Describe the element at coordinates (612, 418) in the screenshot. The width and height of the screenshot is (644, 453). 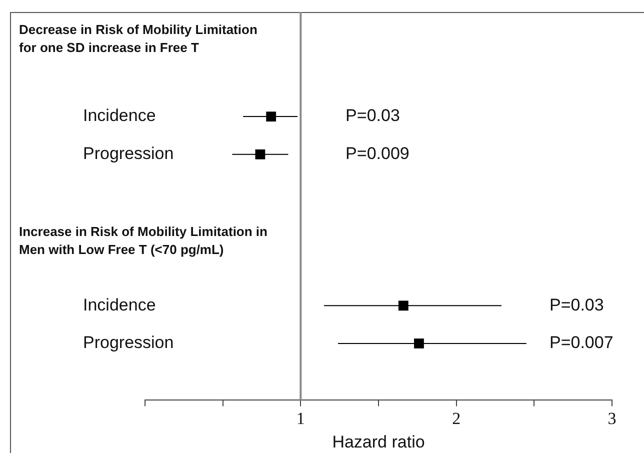
I see `x-tick-label: 3` at that location.